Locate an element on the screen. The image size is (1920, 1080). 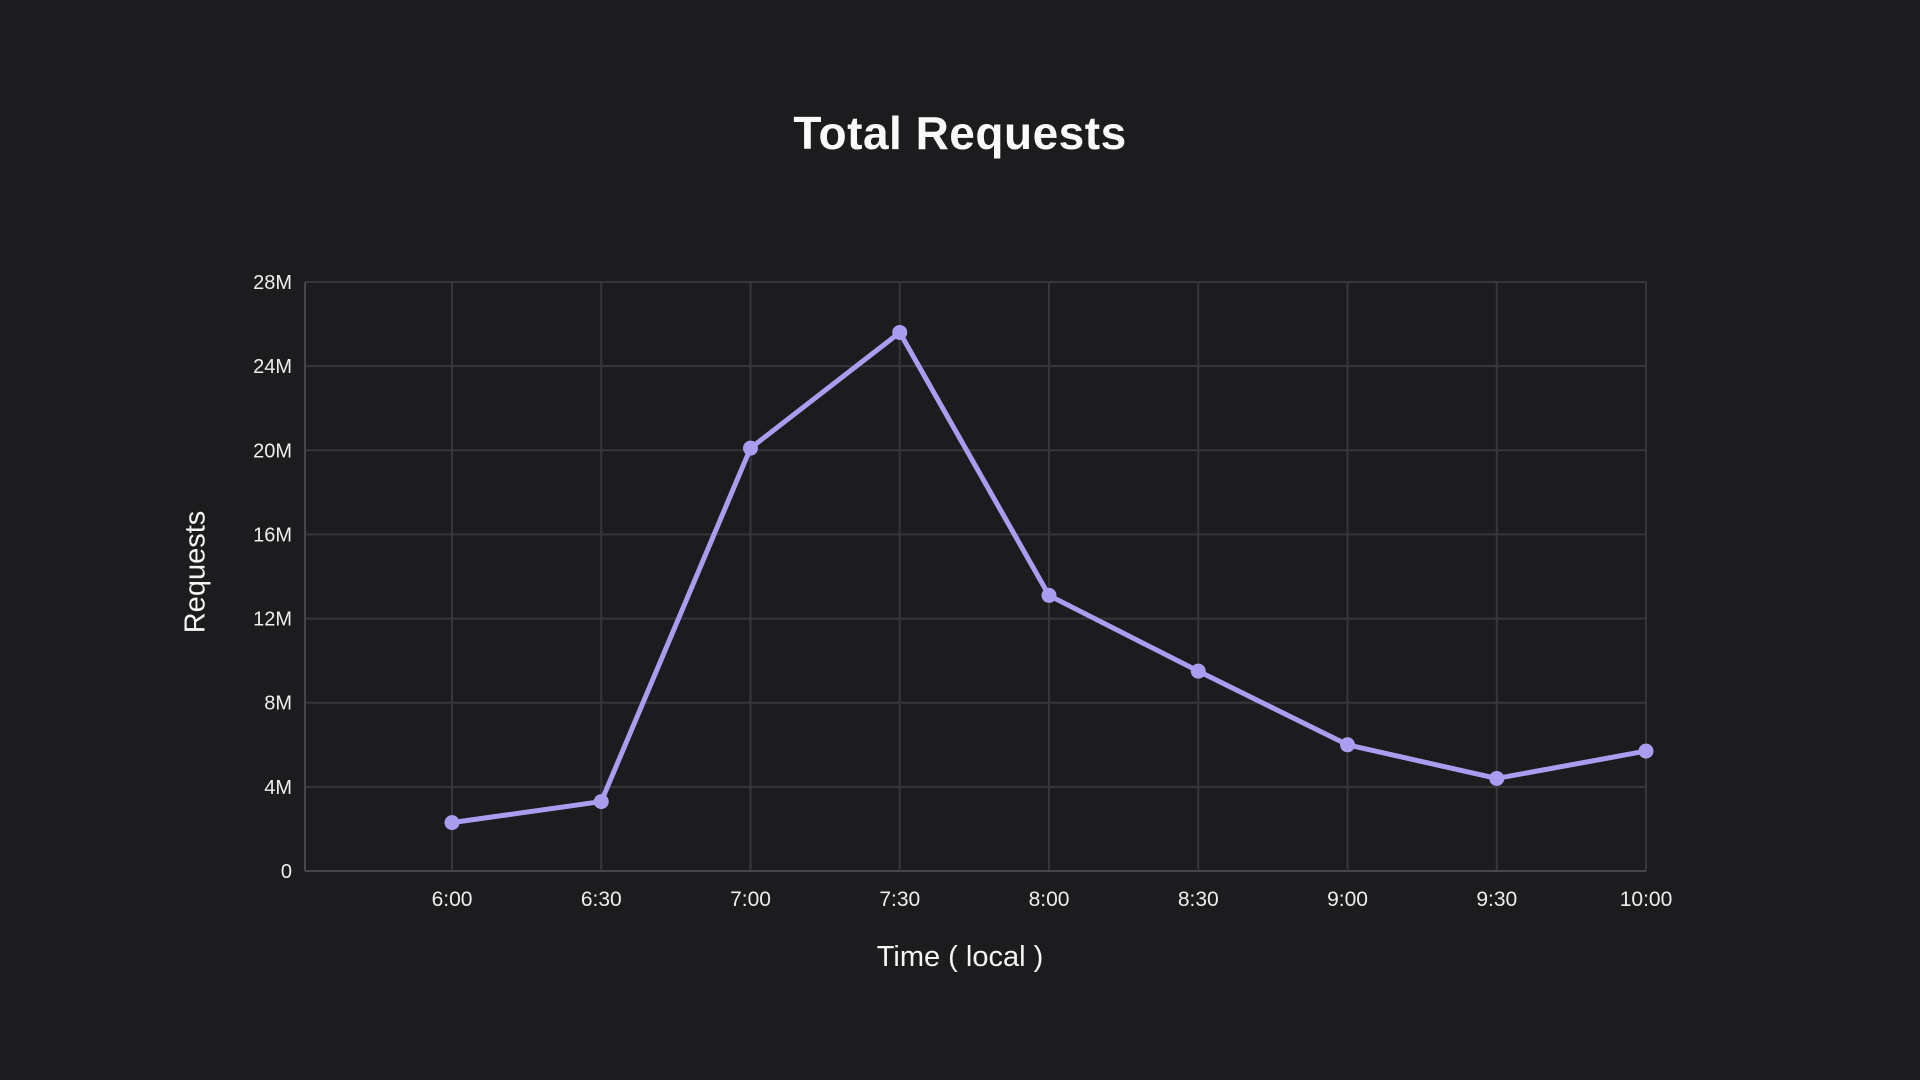
x-tick-label: 9:00 is located at coordinates (1347, 899).